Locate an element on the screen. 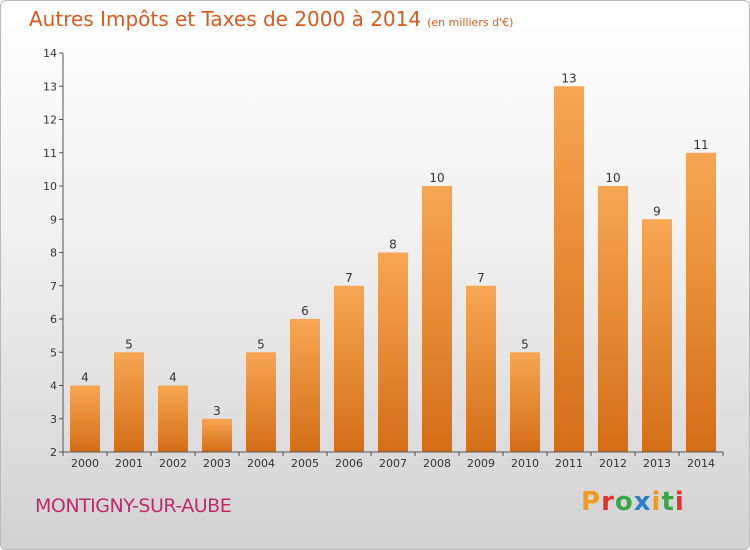 The height and width of the screenshot is (550, 750). data-label-2012: 10 is located at coordinates (612, 178).